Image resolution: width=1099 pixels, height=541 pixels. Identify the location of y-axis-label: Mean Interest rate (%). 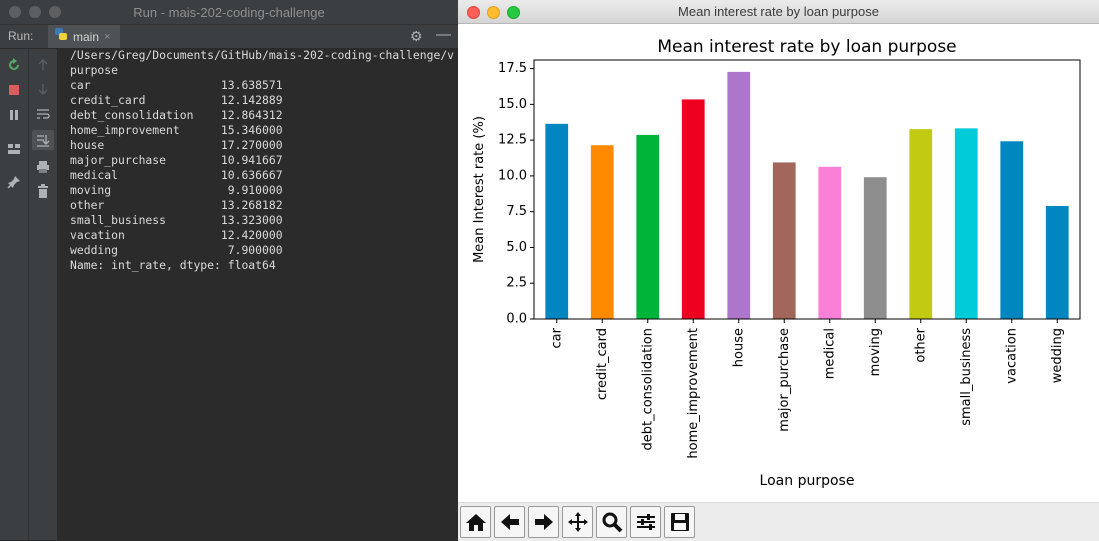
(479, 189).